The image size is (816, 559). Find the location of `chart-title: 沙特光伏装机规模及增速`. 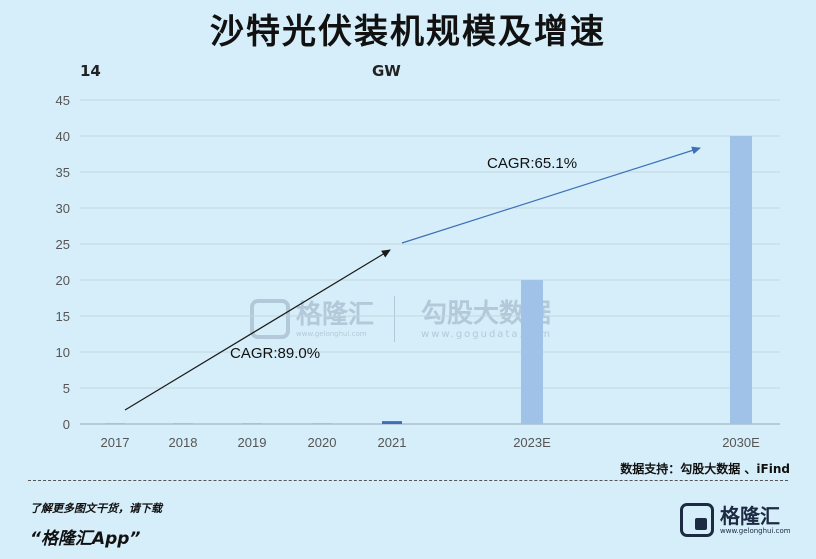

chart-title: 沙特光伏装机规模及增速 is located at coordinates (408, 32).